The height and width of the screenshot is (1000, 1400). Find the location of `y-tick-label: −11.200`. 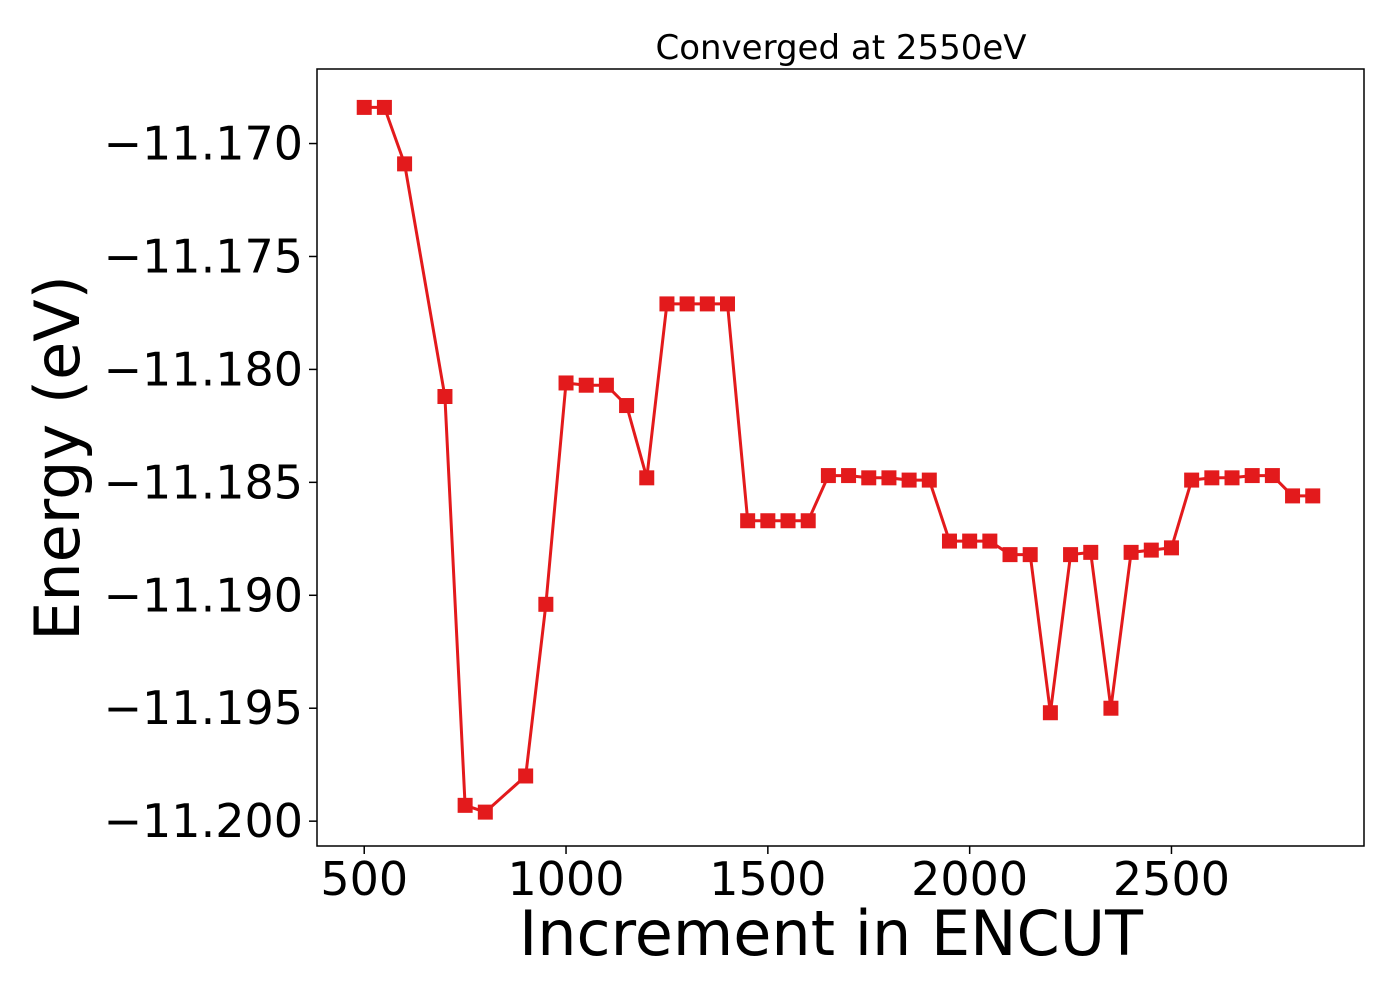

y-tick-label: −11.200 is located at coordinates (204, 821).